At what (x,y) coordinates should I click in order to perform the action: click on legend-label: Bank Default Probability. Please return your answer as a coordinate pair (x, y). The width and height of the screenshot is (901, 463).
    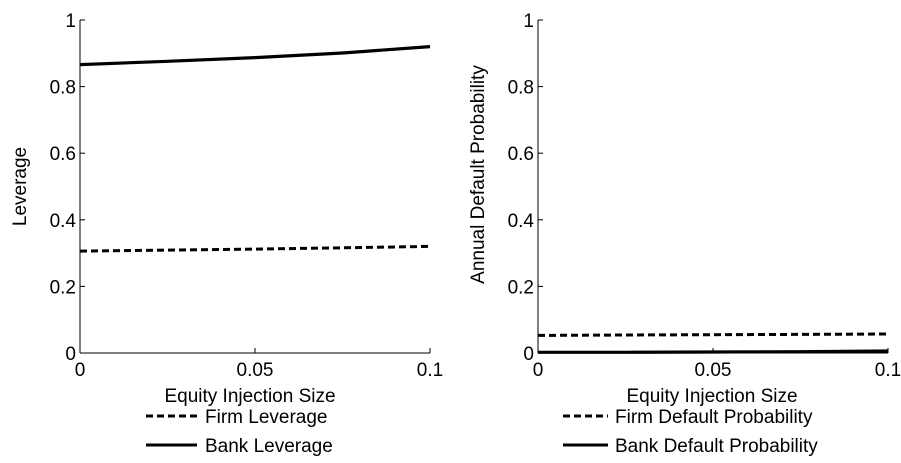
    Looking at the image, I should click on (716, 446).